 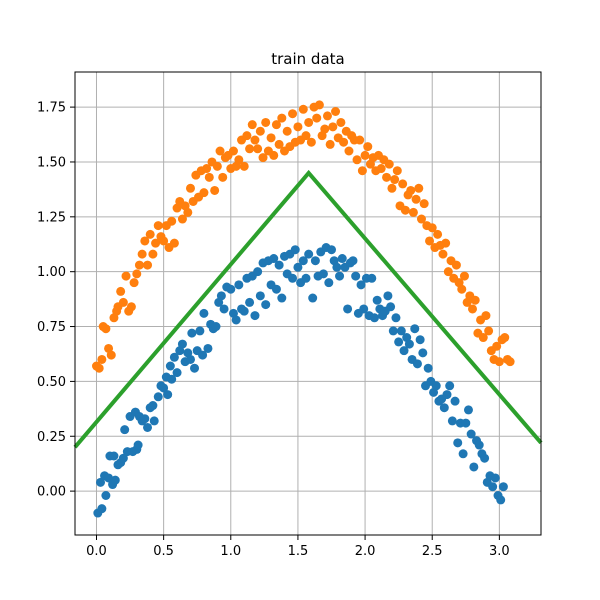 What do you see at coordinates (163, 551) in the screenshot?
I see `x-tick-label: 0.5` at bounding box center [163, 551].